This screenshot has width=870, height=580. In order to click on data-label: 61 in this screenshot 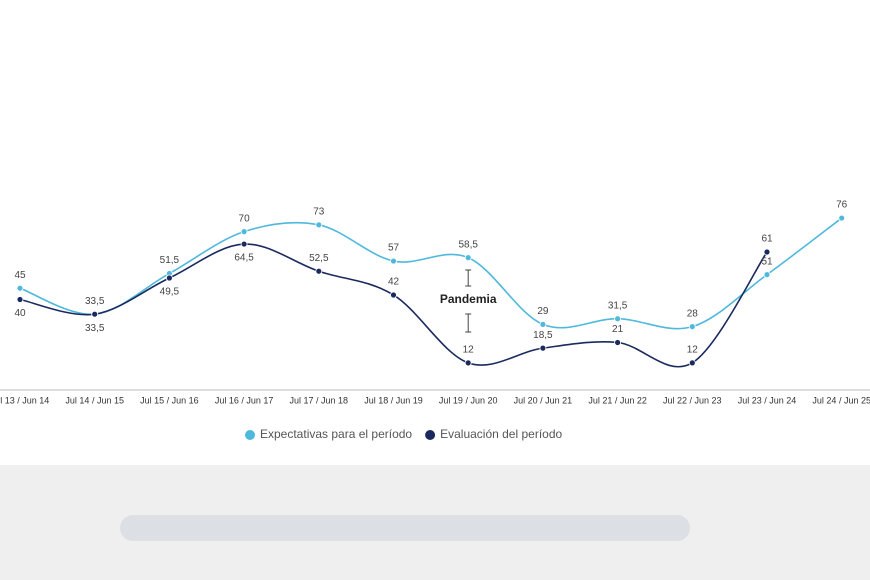, I will do `click(767, 239)`.